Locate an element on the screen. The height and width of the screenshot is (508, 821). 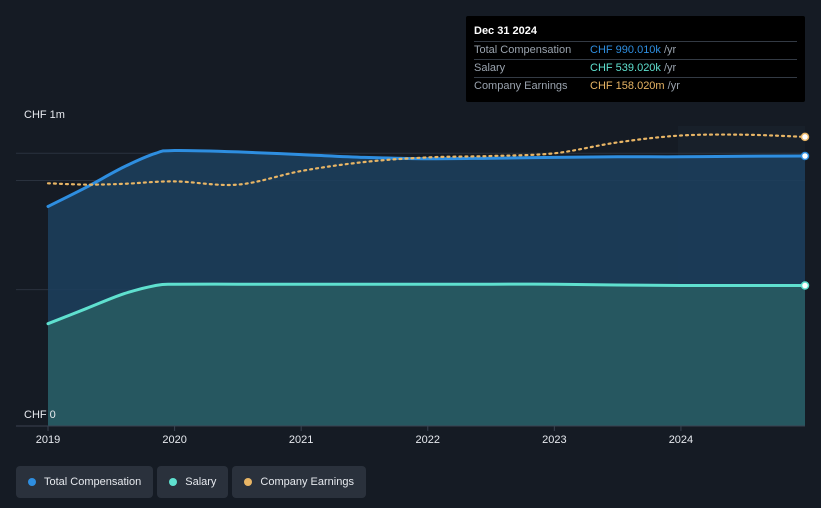
tooltip-row-salary: Salary CHF 539.020k /yr is located at coordinates (635, 69).